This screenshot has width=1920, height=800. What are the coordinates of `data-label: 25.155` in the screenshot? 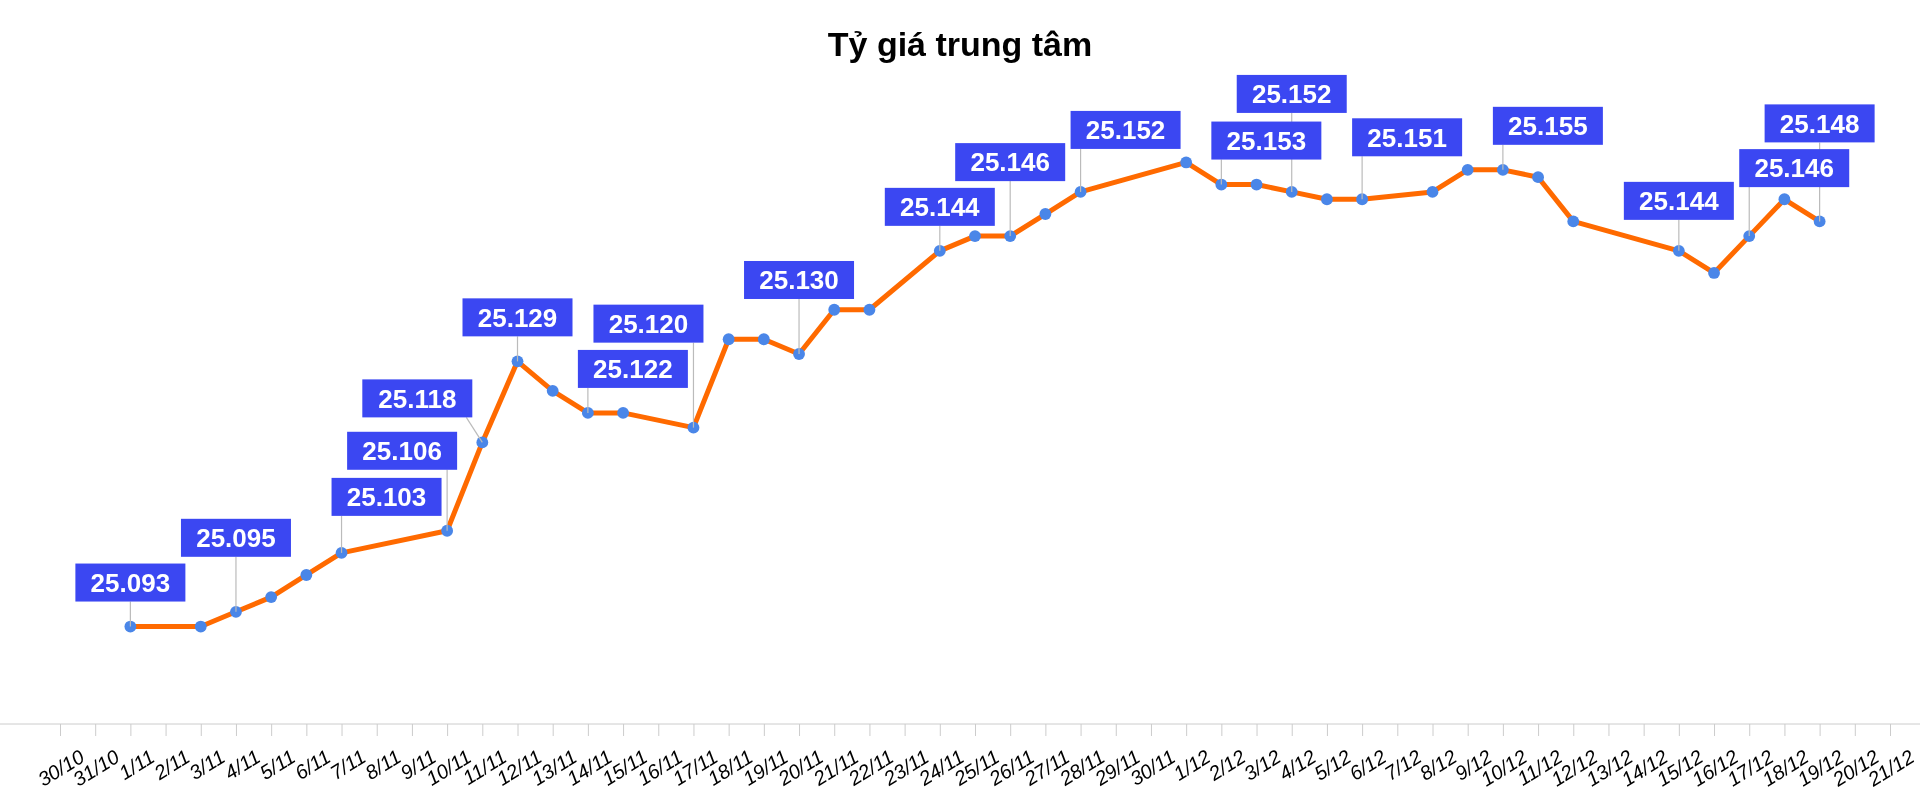 It's located at (1548, 126).